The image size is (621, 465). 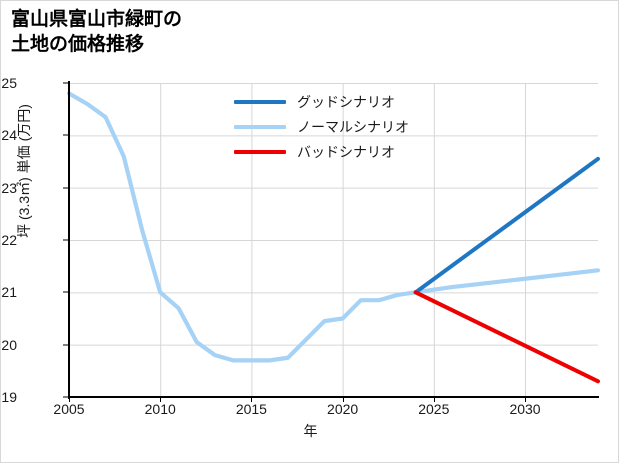 What do you see at coordinates (346, 101) in the screenshot?
I see `legend-item-label: グッドシナリオ` at bounding box center [346, 101].